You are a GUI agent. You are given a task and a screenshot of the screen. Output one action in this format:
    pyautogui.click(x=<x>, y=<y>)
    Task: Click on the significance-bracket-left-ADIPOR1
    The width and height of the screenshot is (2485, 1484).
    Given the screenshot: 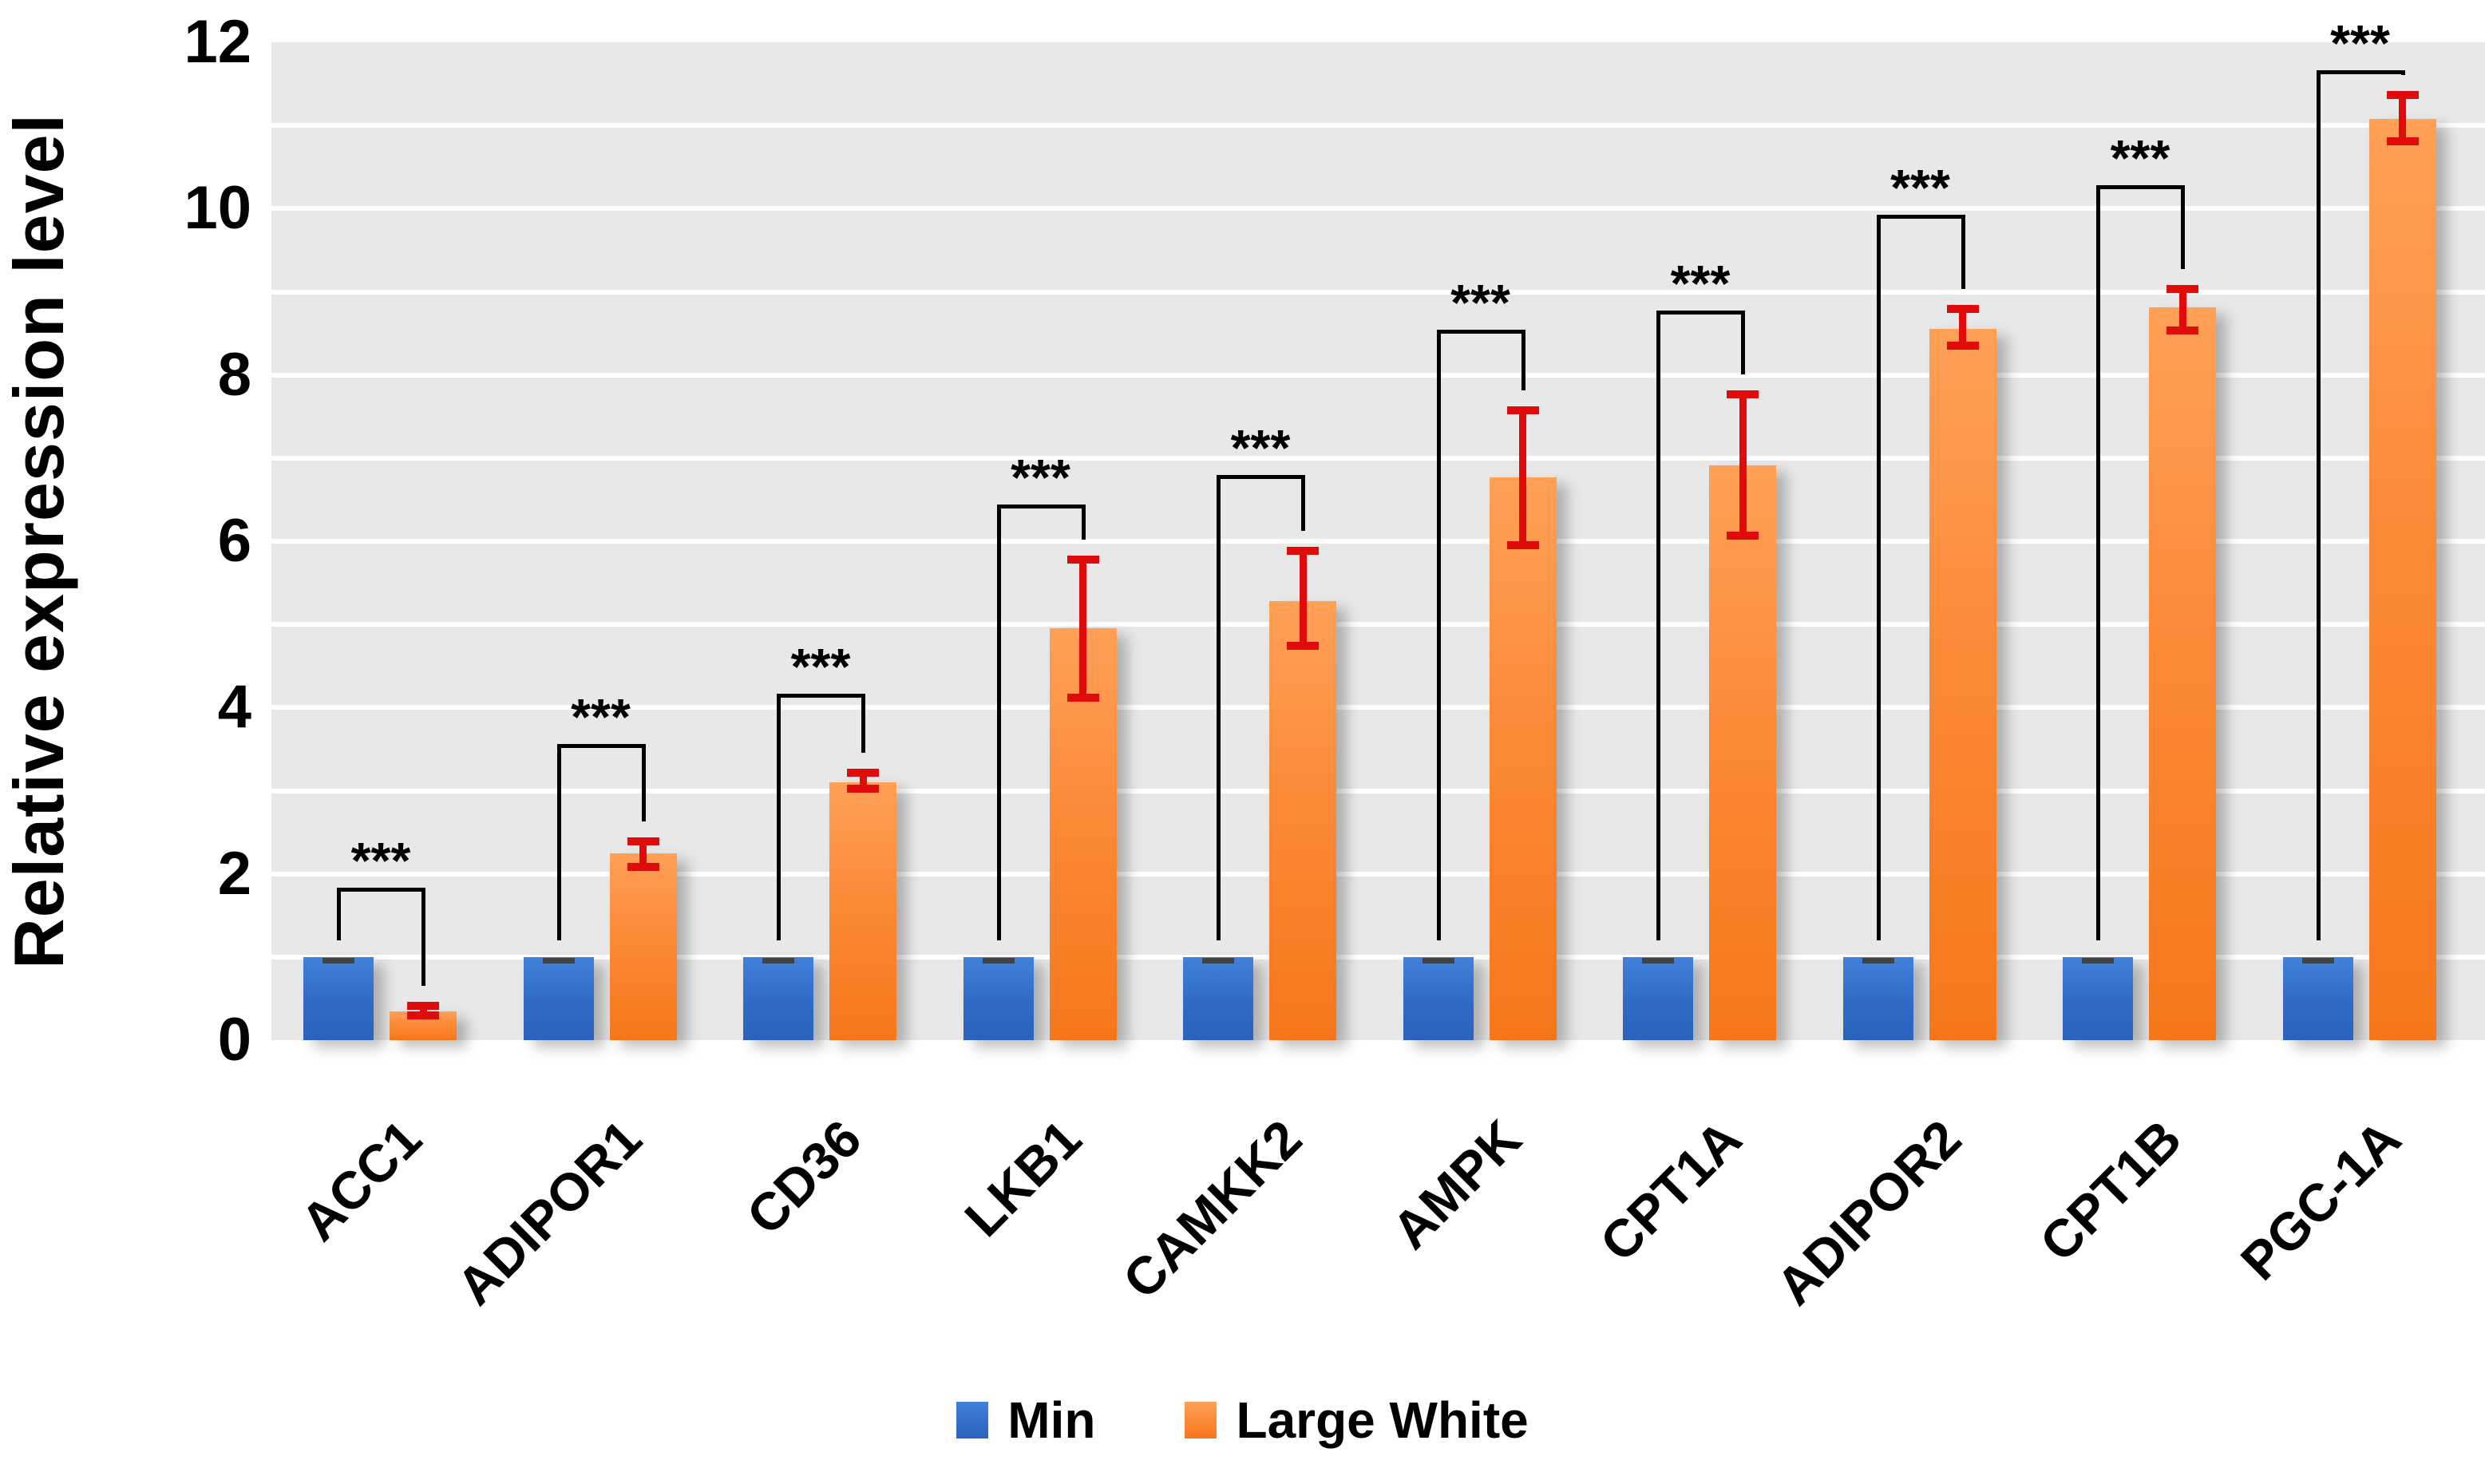 What is the action you would take?
    pyautogui.click(x=558, y=842)
    